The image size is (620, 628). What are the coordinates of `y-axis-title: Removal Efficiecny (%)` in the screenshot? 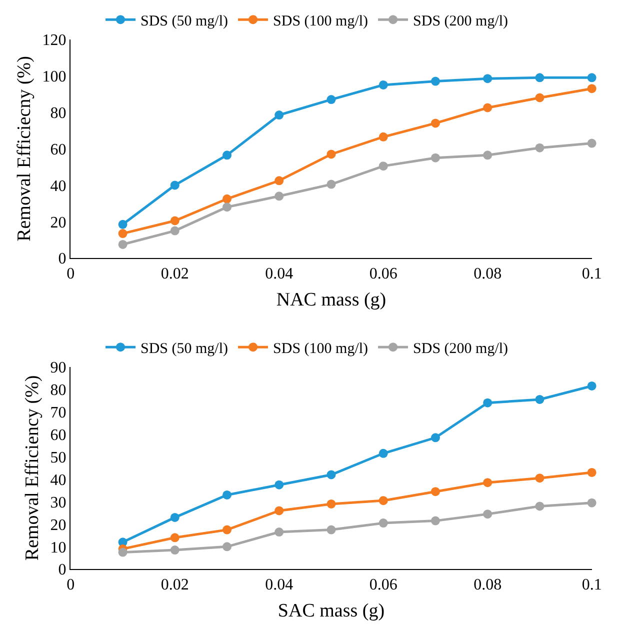 It's located at (25, 149).